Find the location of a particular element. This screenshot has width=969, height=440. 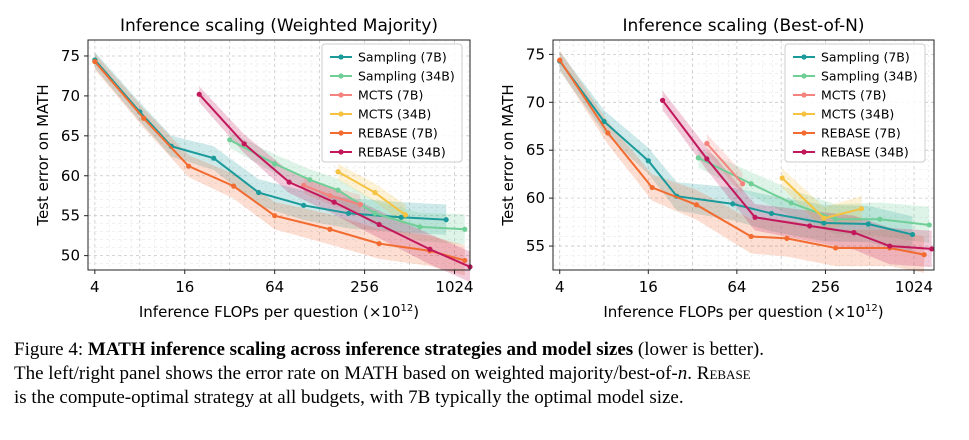

x-axis-label: Inference FLOPs per question (×1012) is located at coordinates (279, 312).